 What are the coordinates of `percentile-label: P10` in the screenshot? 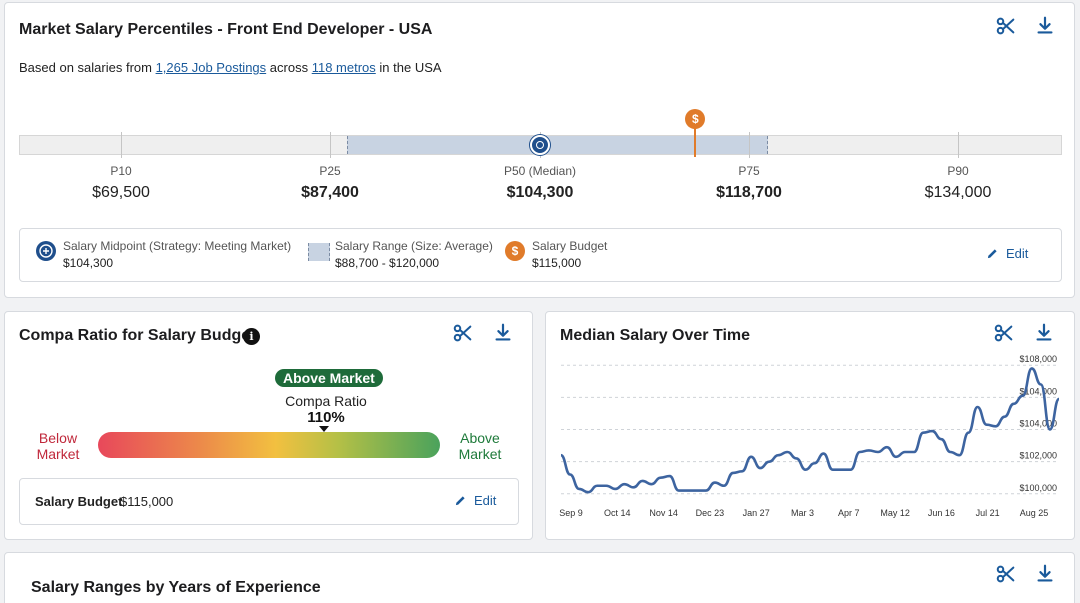 It's located at (121, 171).